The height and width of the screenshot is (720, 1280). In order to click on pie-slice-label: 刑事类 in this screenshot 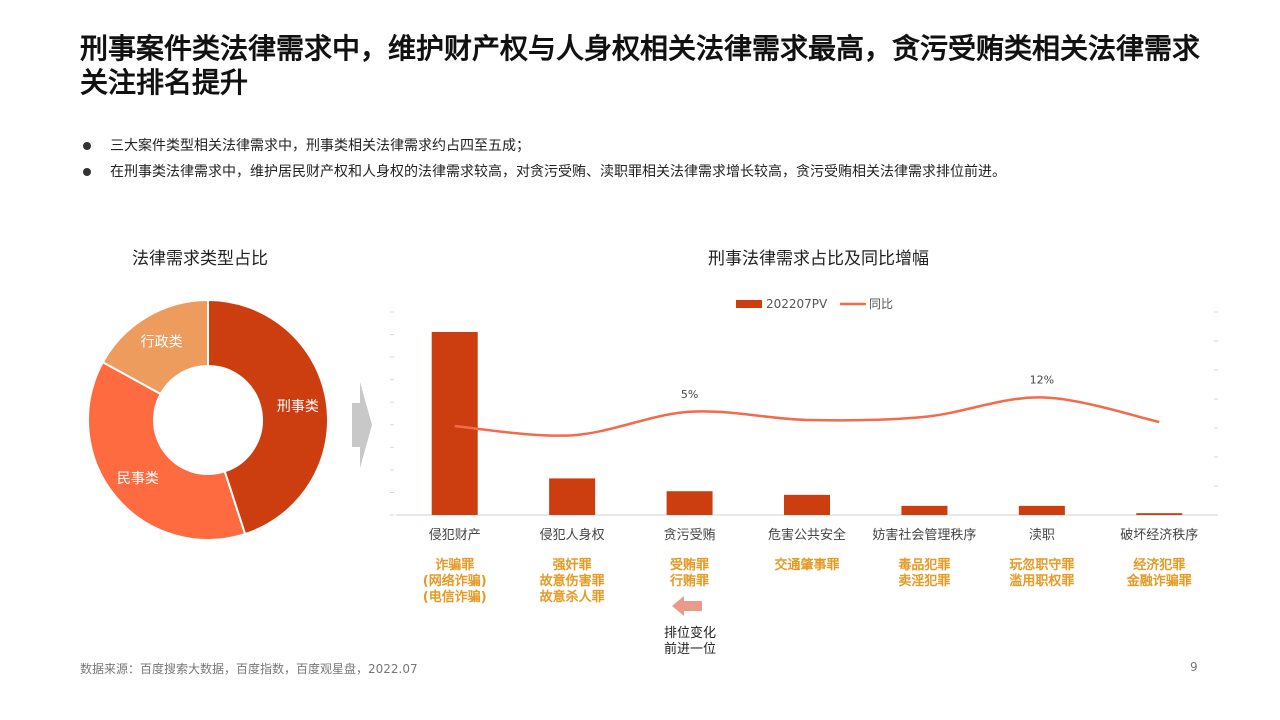, I will do `click(298, 407)`.